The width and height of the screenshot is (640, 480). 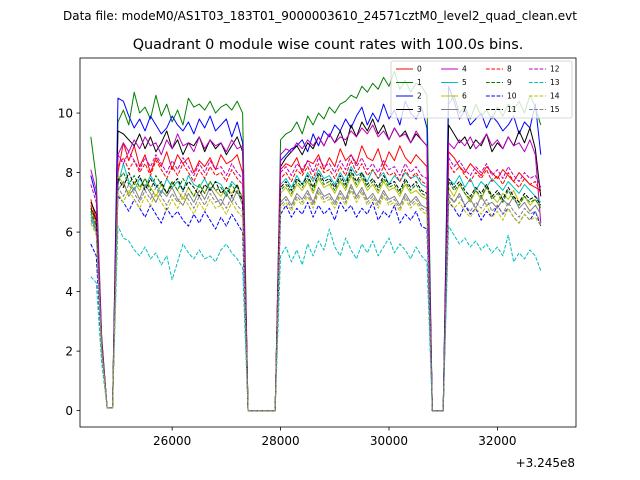 What do you see at coordinates (512, 109) in the screenshot?
I see `legend-label-11: 11` at bounding box center [512, 109].